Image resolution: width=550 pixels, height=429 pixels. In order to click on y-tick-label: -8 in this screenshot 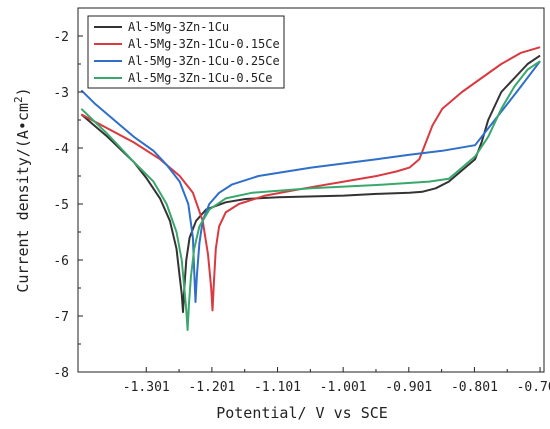, I will do `click(61, 373)`.